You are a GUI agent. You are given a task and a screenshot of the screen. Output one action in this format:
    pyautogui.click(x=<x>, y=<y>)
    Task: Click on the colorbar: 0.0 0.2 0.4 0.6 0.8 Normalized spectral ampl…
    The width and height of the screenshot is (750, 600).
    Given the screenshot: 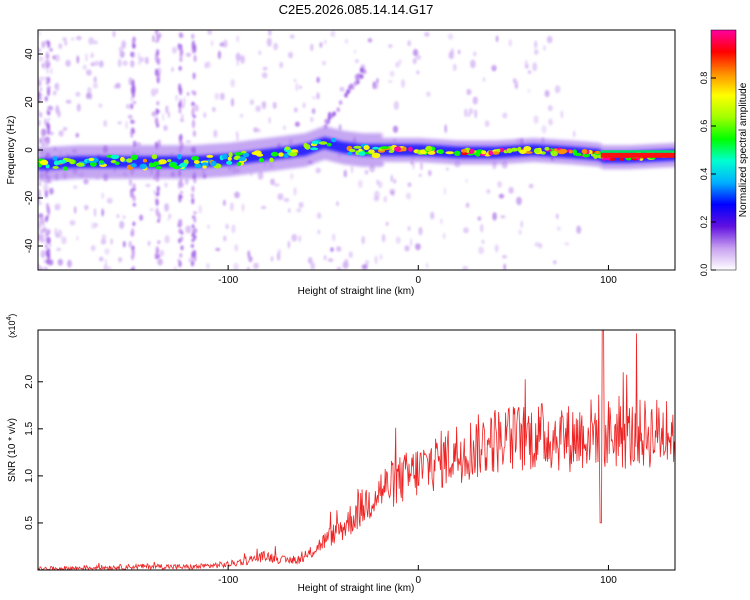 What is the action you would take?
    pyautogui.click(x=724, y=152)
    